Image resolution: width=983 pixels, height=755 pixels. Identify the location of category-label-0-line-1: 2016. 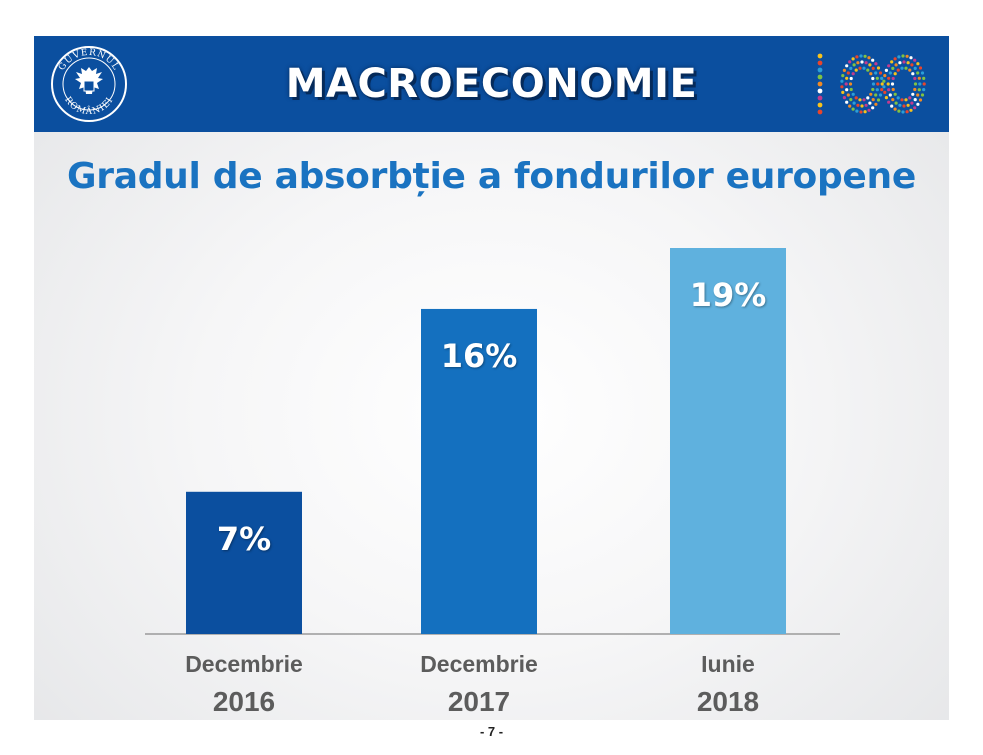
(244, 701).